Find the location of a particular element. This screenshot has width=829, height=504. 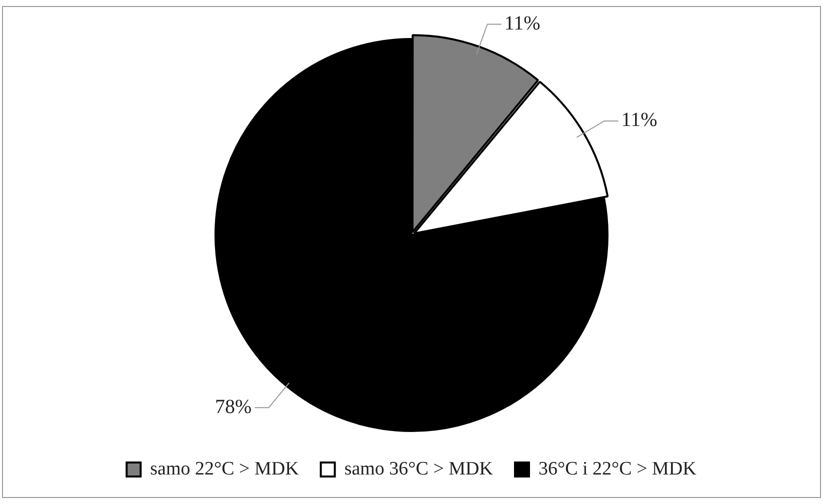

legend-label: 36°C i 22°C > MDK is located at coordinates (617, 469).